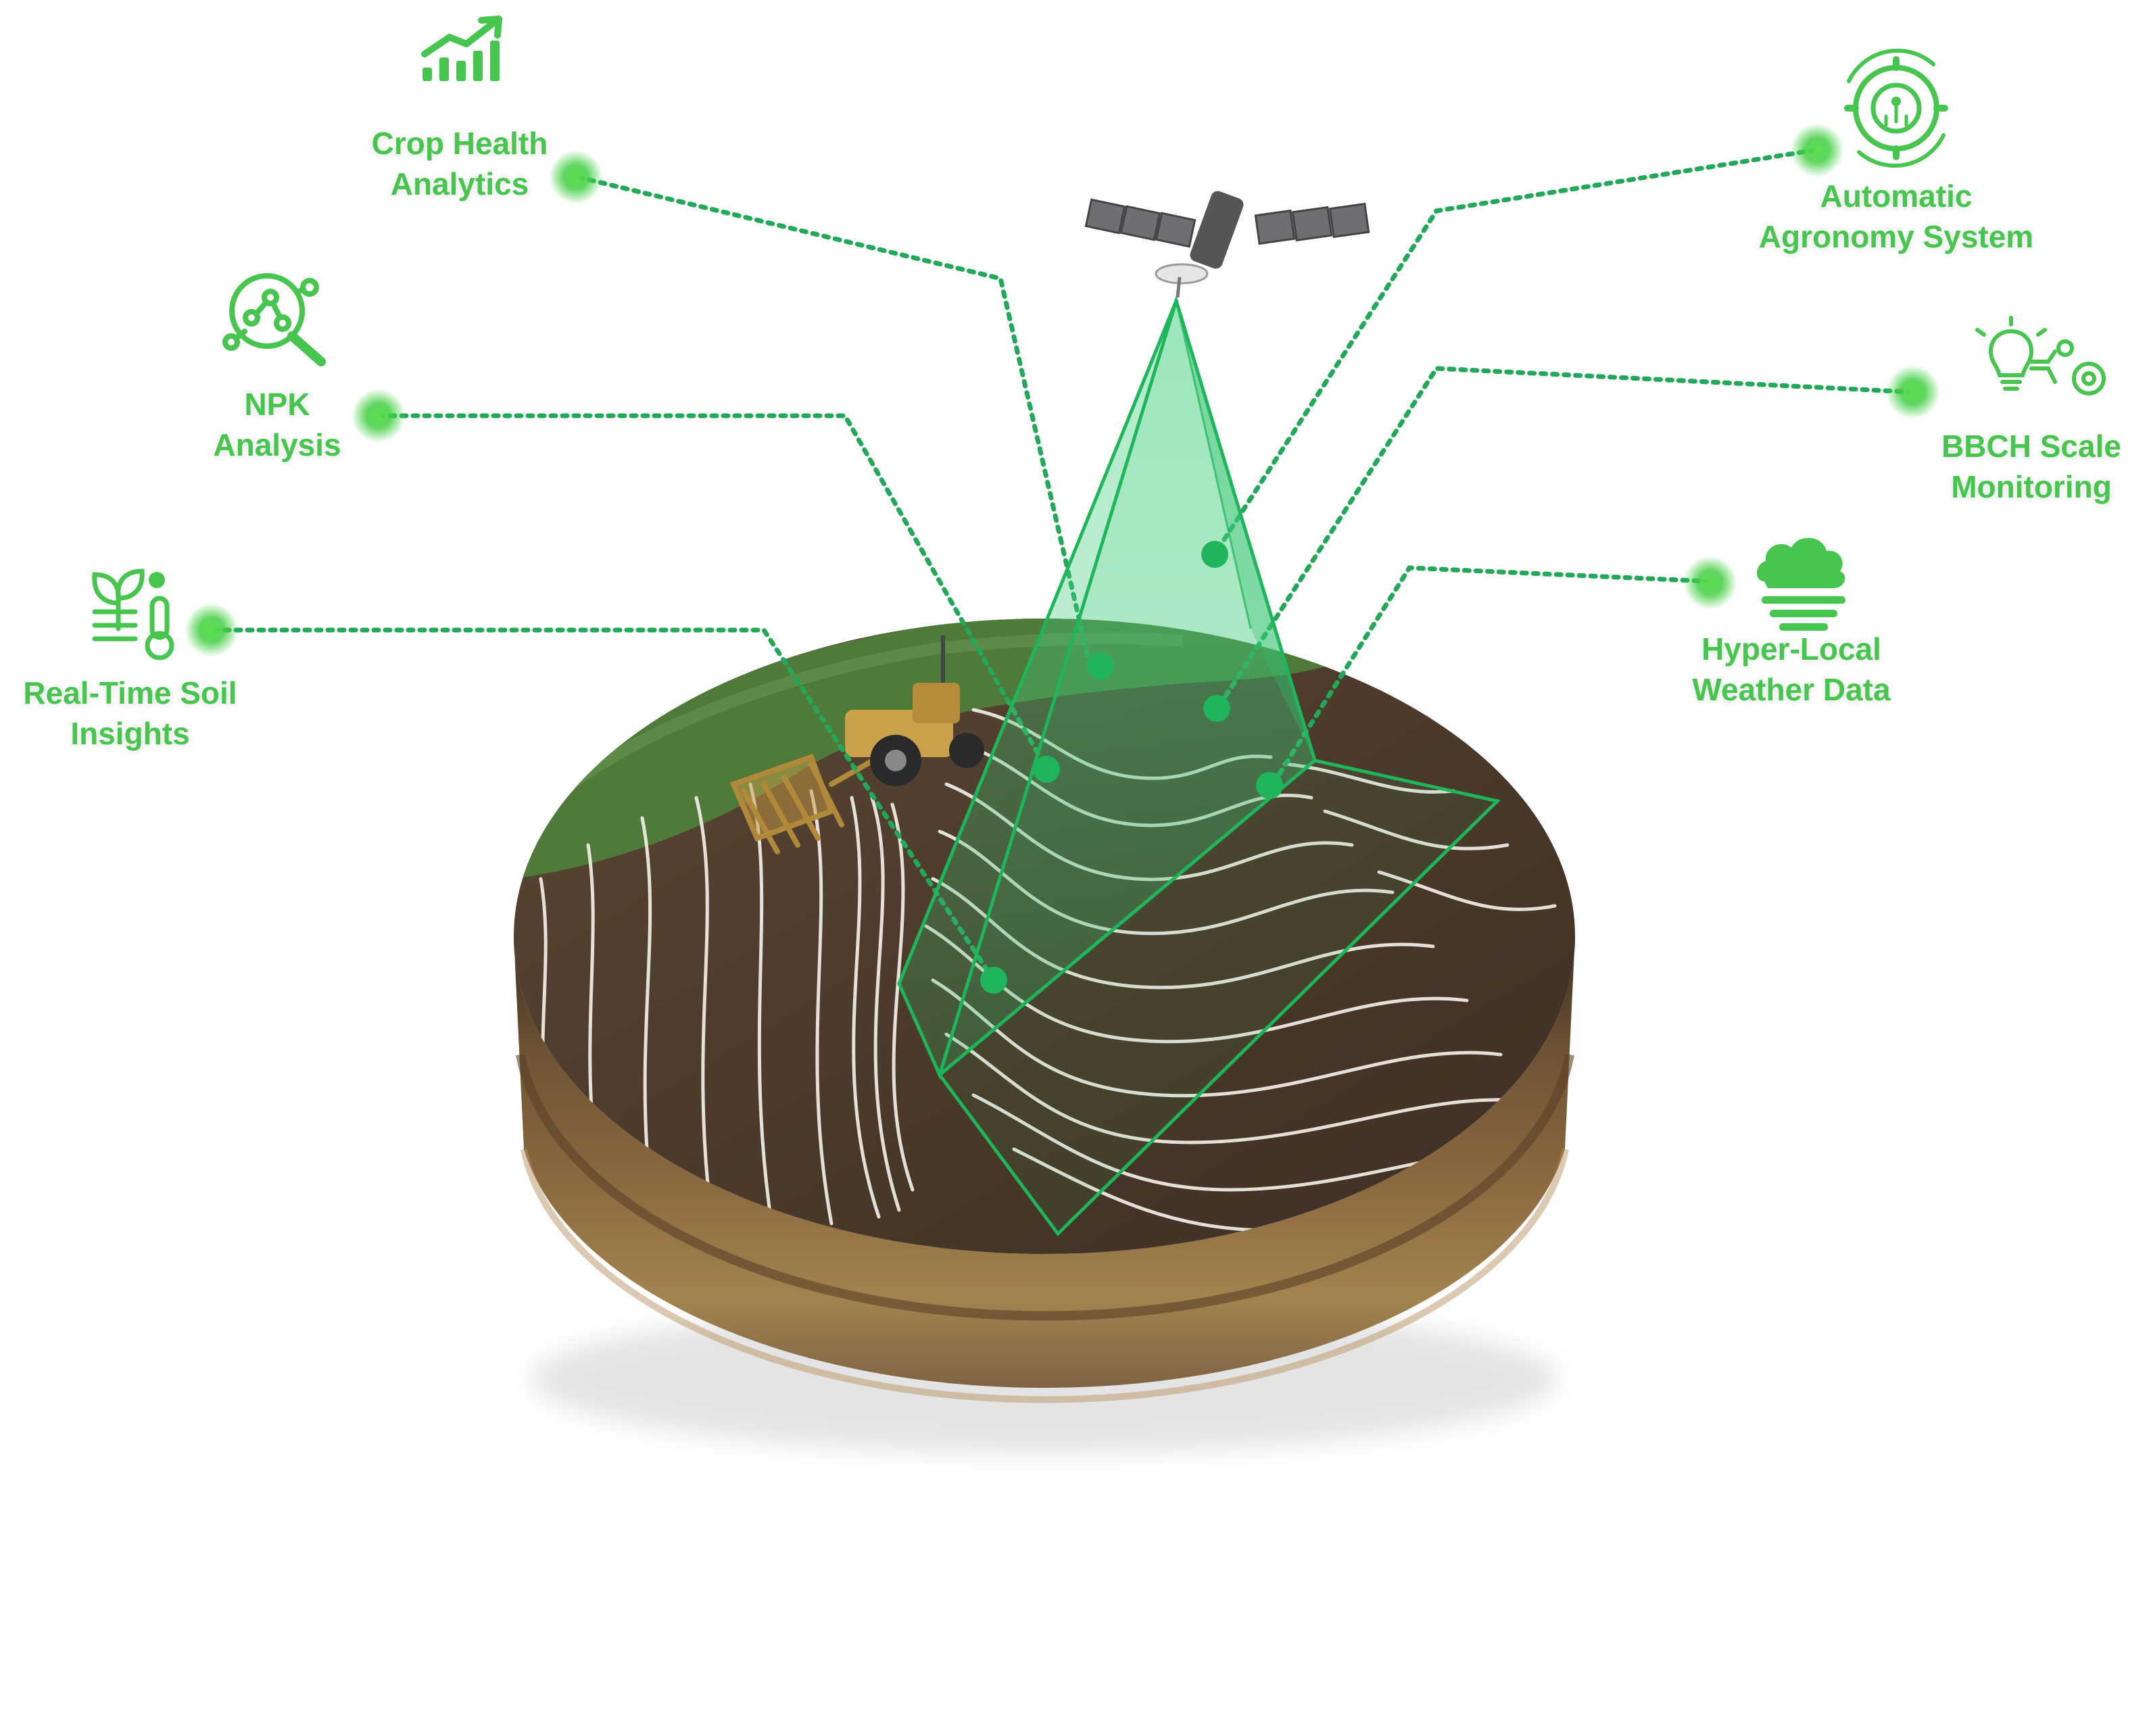 The width and height of the screenshot is (2151, 1736). What do you see at coordinates (460, 163) in the screenshot?
I see `feature-label-crop-health: Crop Health Analytics` at bounding box center [460, 163].